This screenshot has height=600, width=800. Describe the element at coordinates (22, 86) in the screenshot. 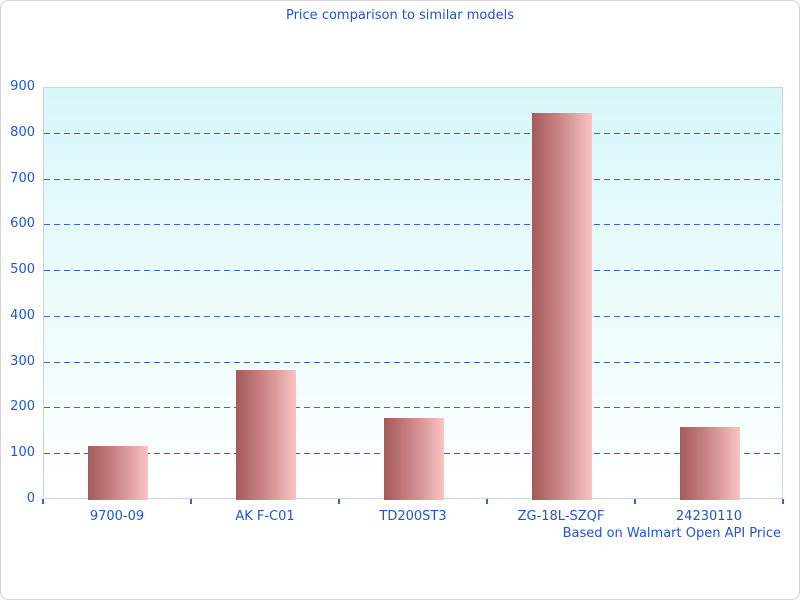

I see `y-axis-tick-label: 900` at that location.